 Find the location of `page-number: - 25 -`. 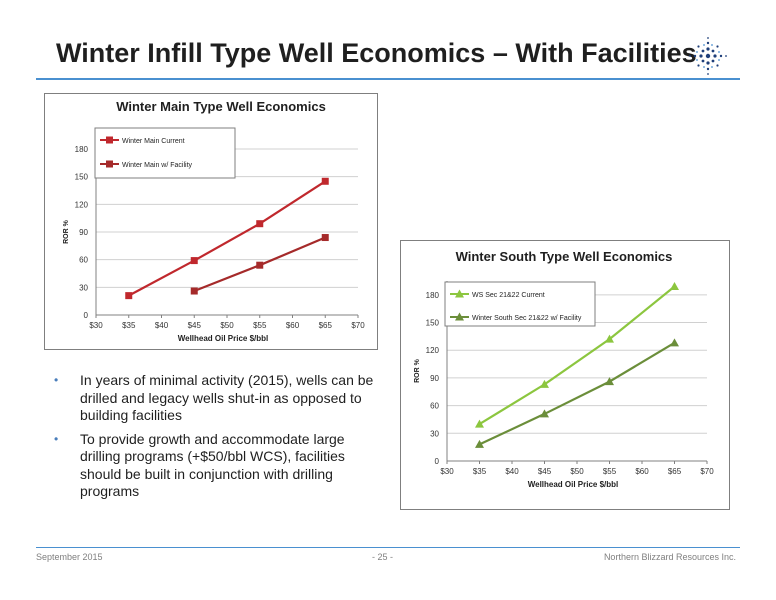

page-number: - 25 - is located at coordinates (383, 557).